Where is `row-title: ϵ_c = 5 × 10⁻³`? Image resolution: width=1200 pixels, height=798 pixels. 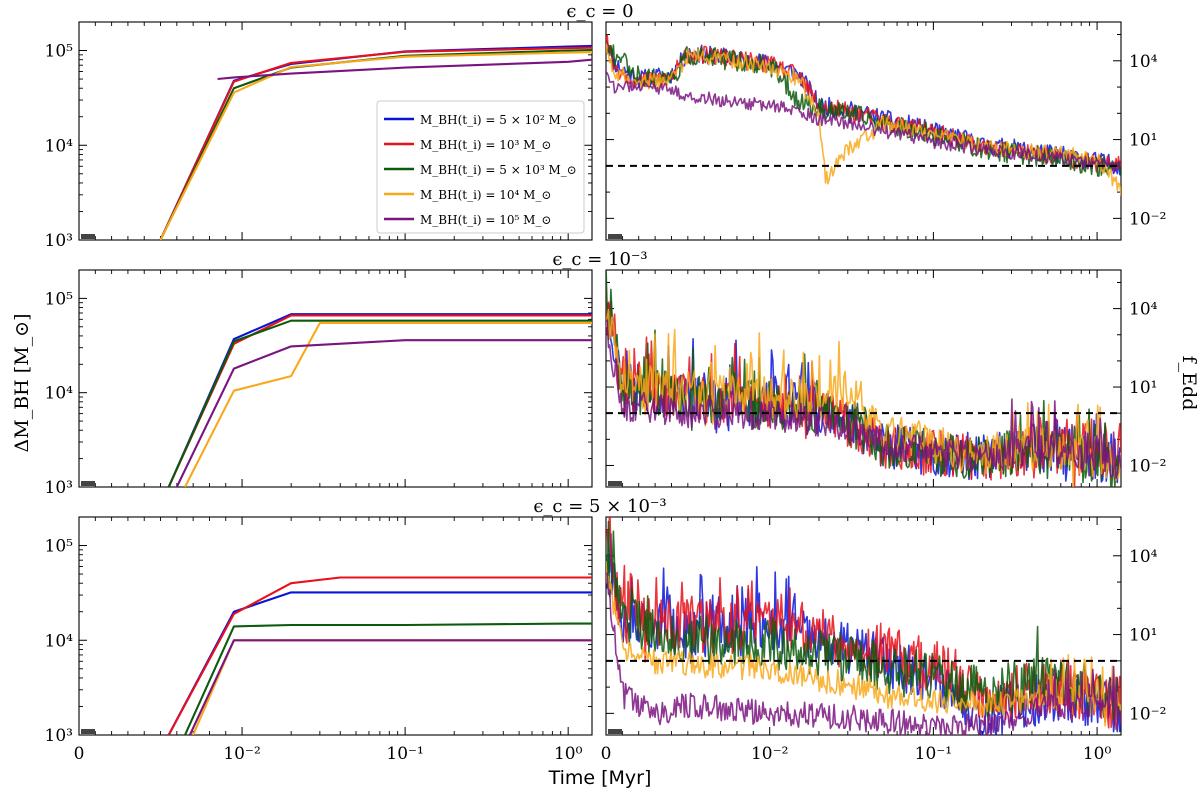 row-title: ϵ_c = 5 × 10⁻³ is located at coordinates (599, 506).